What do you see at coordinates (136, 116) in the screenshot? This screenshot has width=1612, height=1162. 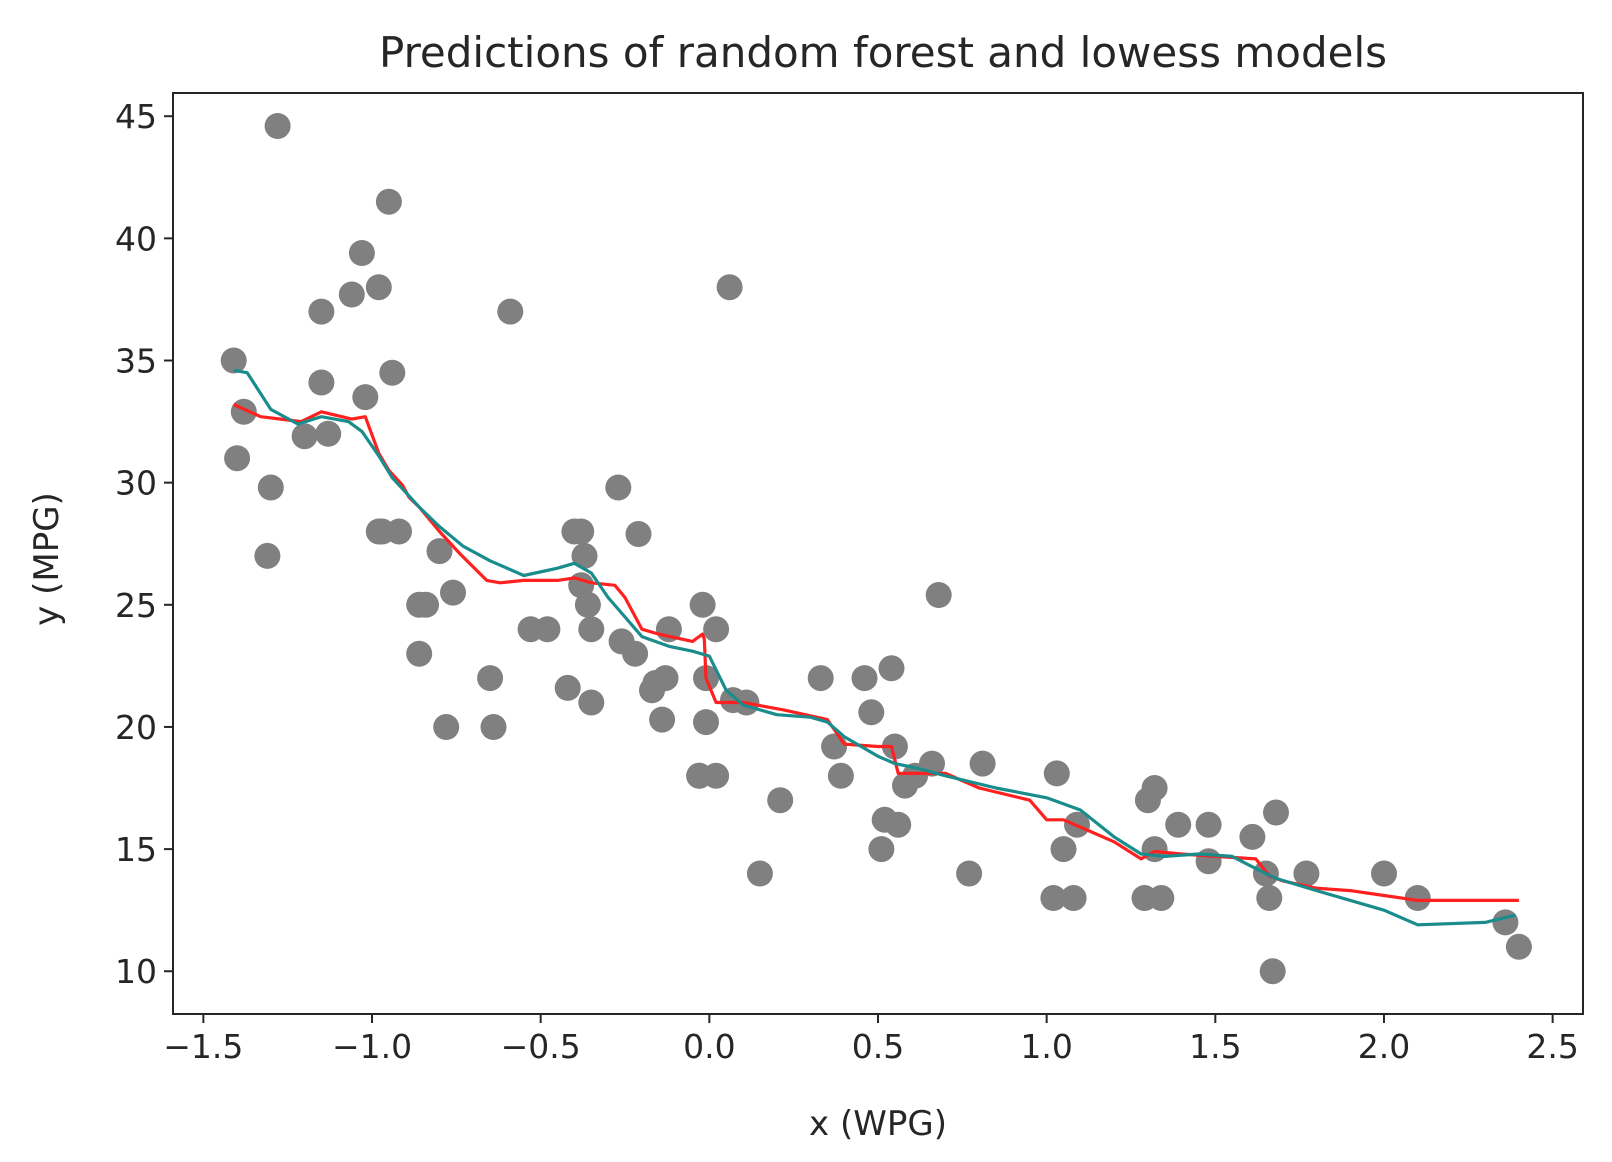 I see `y-tick-label: 45` at bounding box center [136, 116].